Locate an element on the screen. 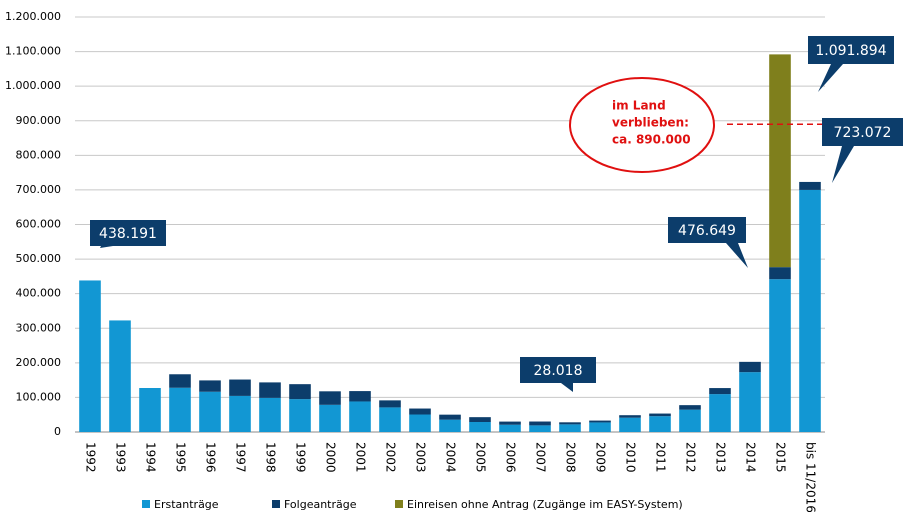  y-tick-label: 1.200.000 is located at coordinates (33, 16).